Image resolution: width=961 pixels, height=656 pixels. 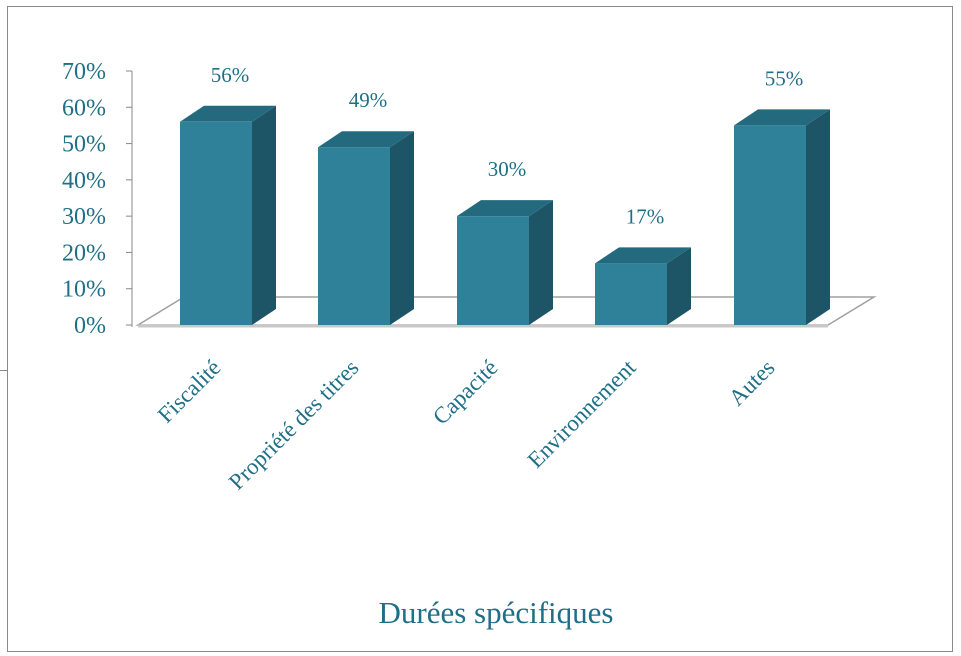 What do you see at coordinates (784, 78) in the screenshot?
I see `data-label: 55%` at bounding box center [784, 78].